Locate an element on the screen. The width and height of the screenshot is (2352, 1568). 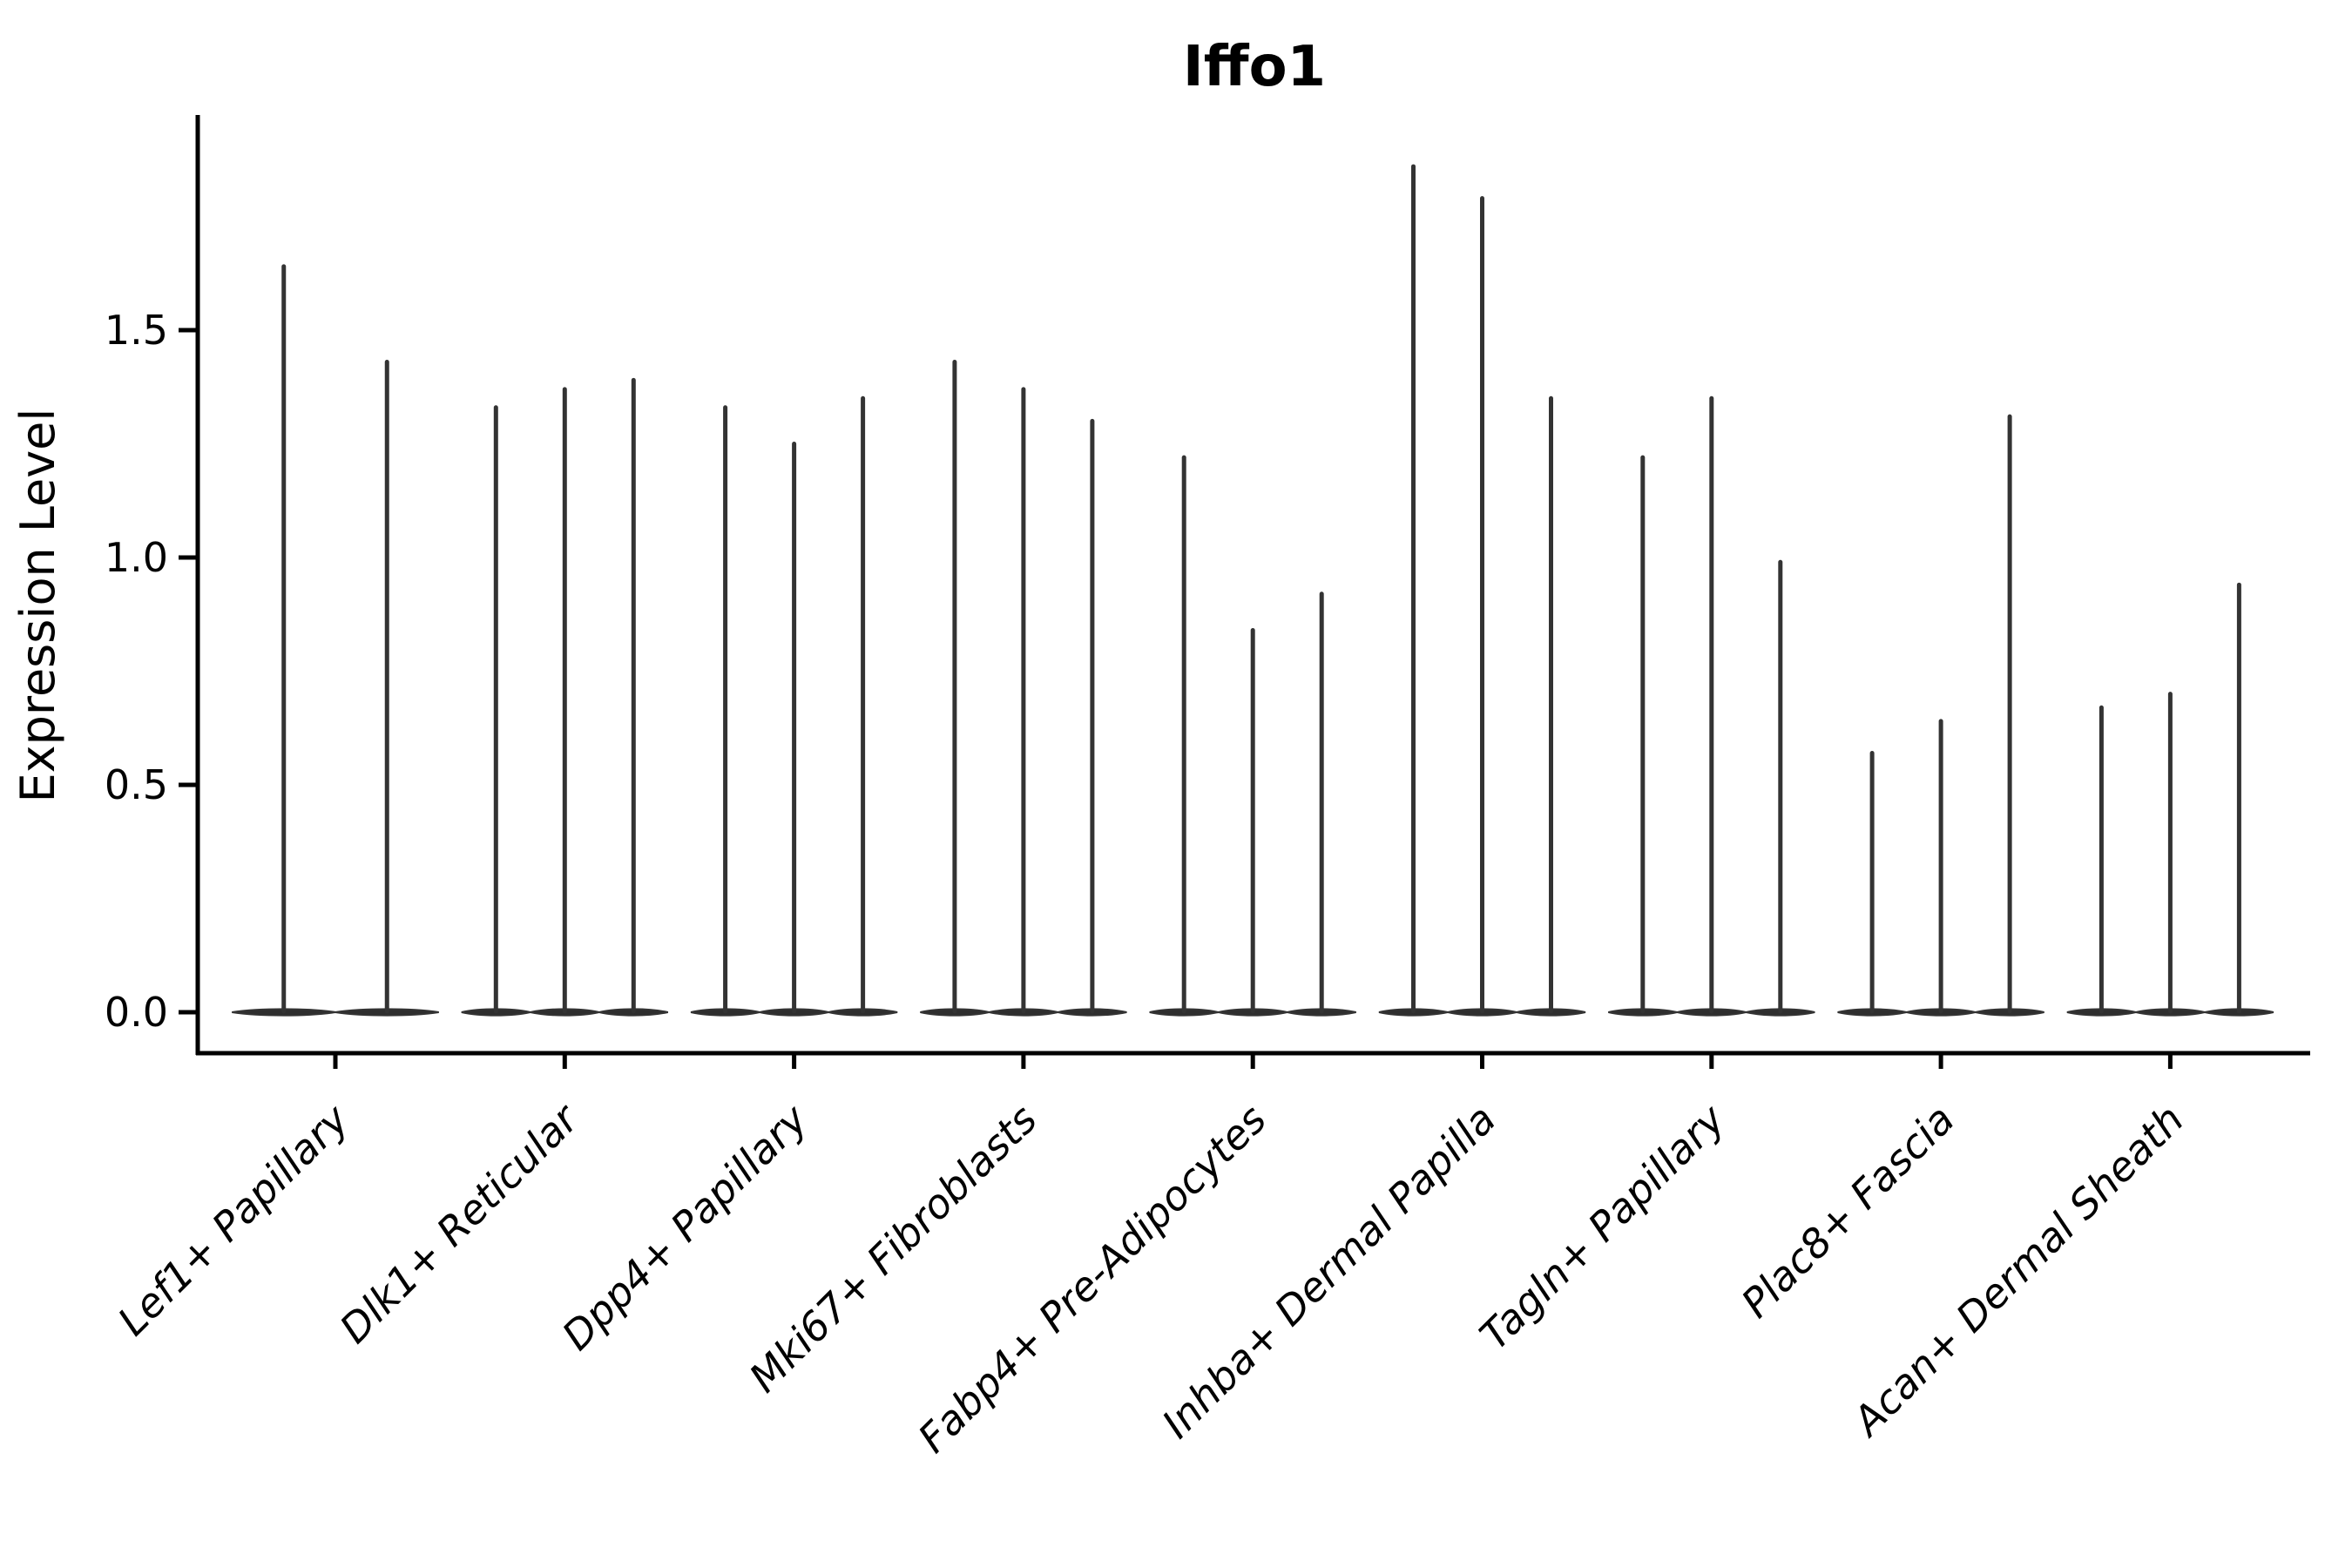
y-tick-label: 1.0 is located at coordinates (136, 557).